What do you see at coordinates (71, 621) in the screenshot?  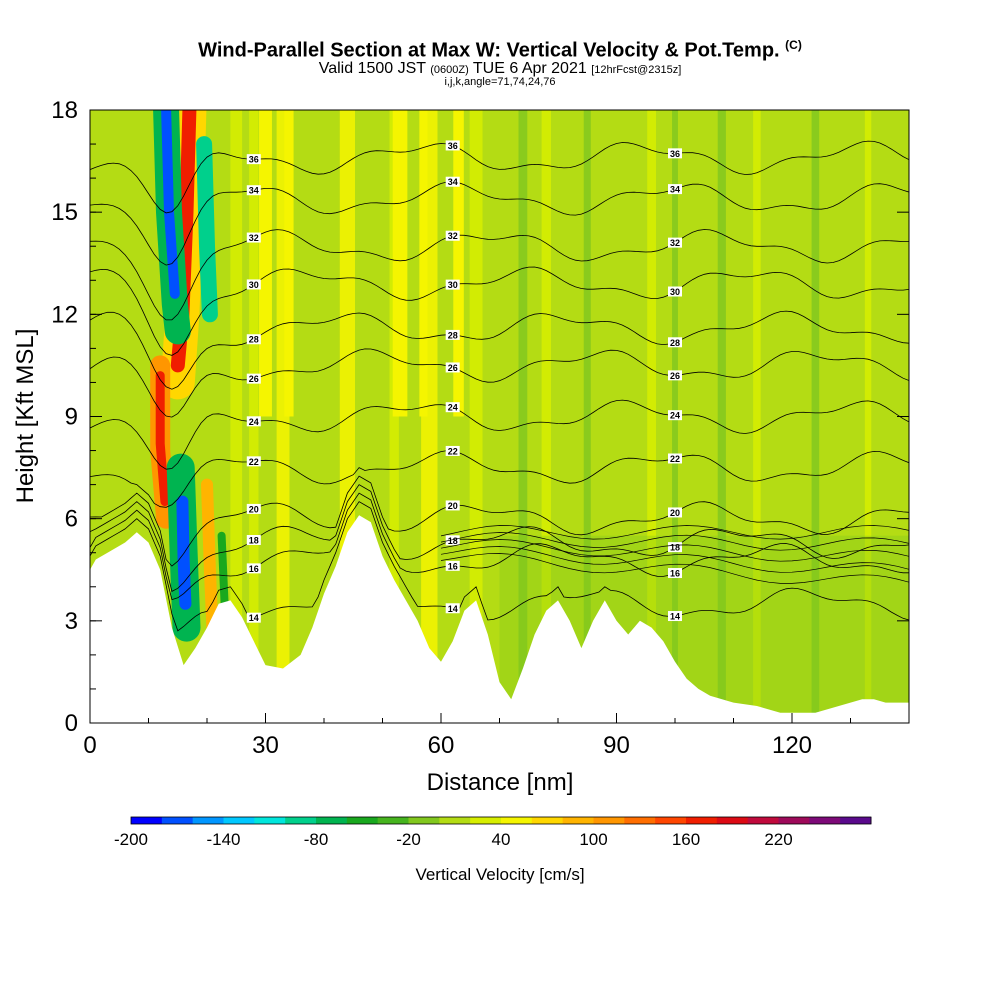 I see `y-tick-label: 3` at bounding box center [71, 621].